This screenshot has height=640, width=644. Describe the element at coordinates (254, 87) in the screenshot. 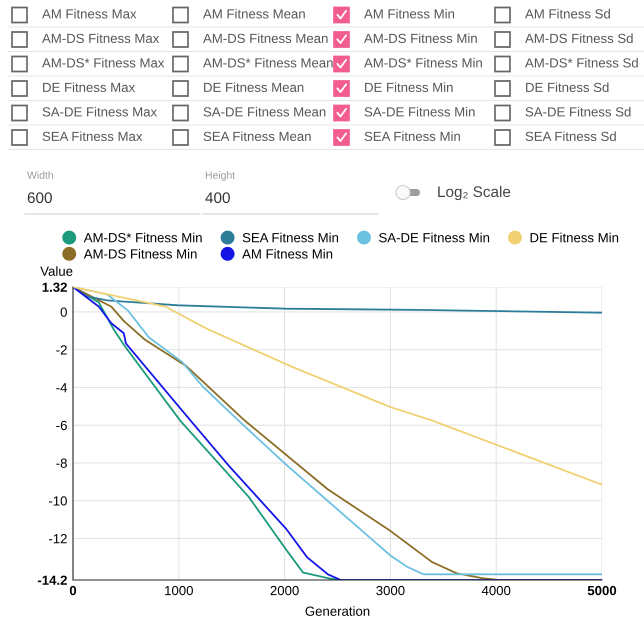

I see `category-label: DE Fitness Mean` at that location.